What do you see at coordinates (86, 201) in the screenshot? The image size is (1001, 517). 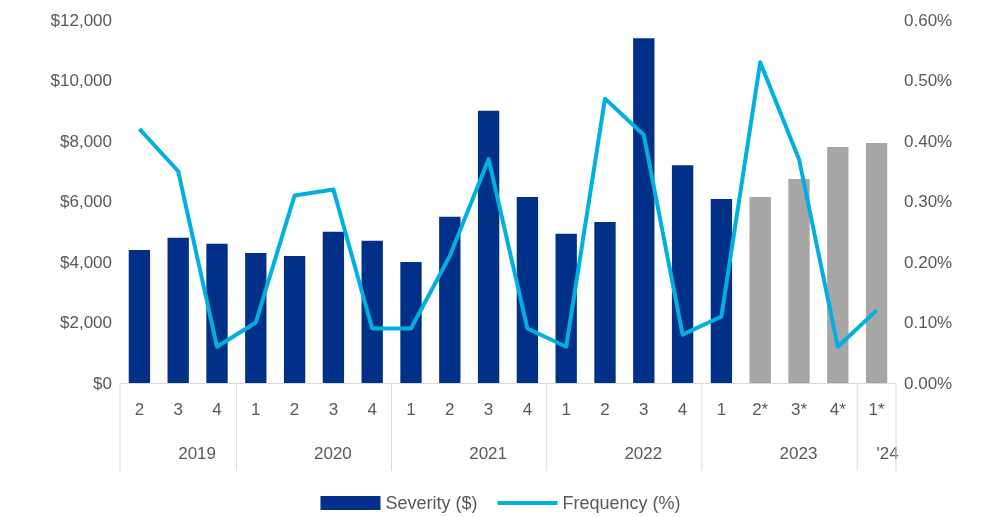 I see `y-tick-label: $6,000` at bounding box center [86, 201].